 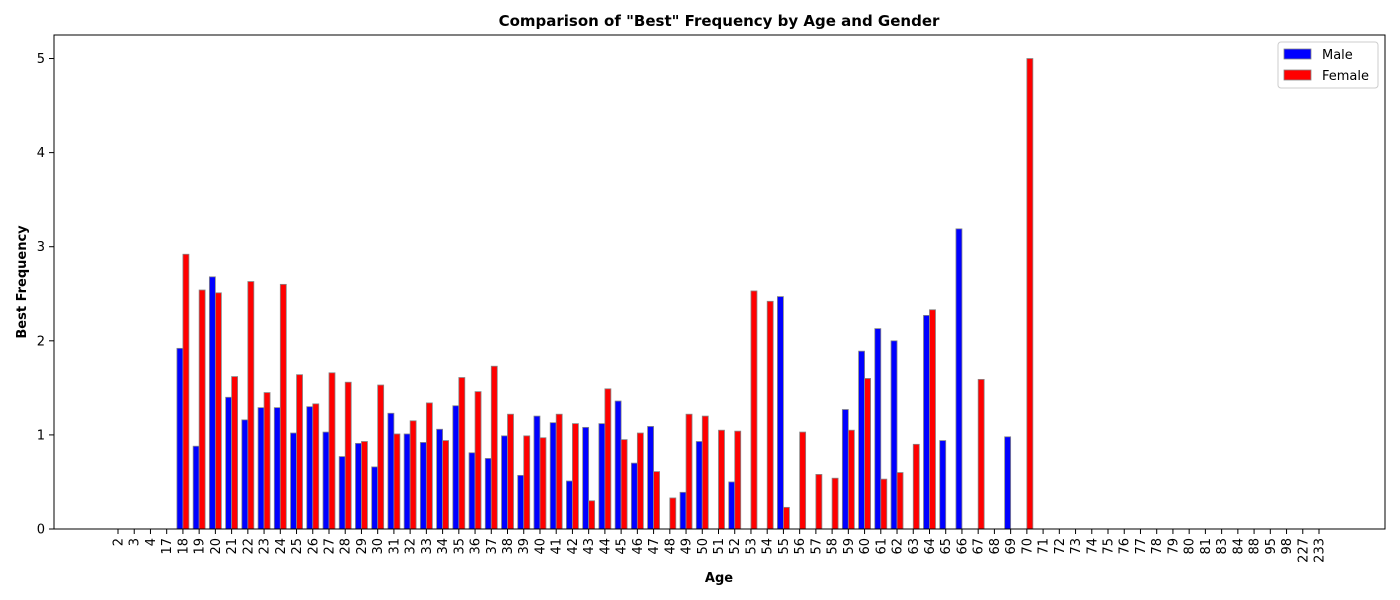 I want to click on x-tick-label: 64, so click(x=930, y=546).